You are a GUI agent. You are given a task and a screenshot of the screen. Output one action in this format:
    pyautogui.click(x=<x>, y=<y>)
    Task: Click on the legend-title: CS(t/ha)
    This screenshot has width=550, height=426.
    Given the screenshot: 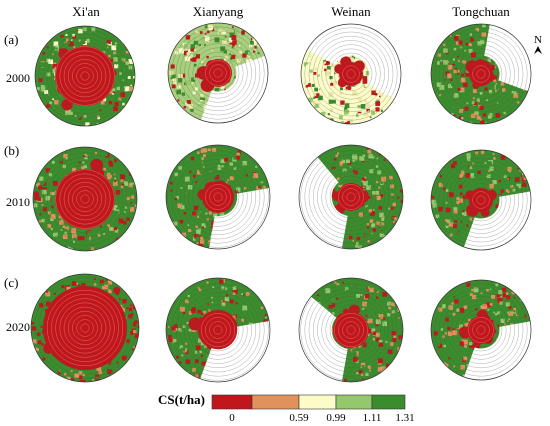 What is the action you would take?
    pyautogui.click(x=181, y=399)
    